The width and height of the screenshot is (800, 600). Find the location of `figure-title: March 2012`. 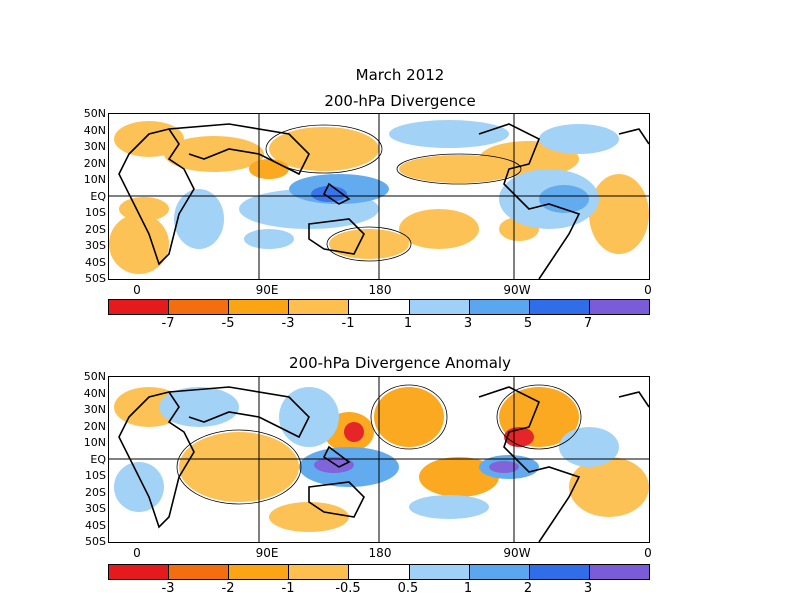

figure-title: March 2012 is located at coordinates (400, 75).